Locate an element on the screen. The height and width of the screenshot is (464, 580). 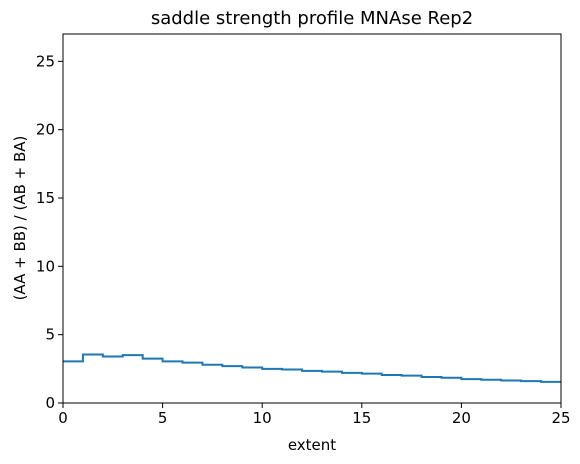
x-tick-label: 5 is located at coordinates (163, 418).